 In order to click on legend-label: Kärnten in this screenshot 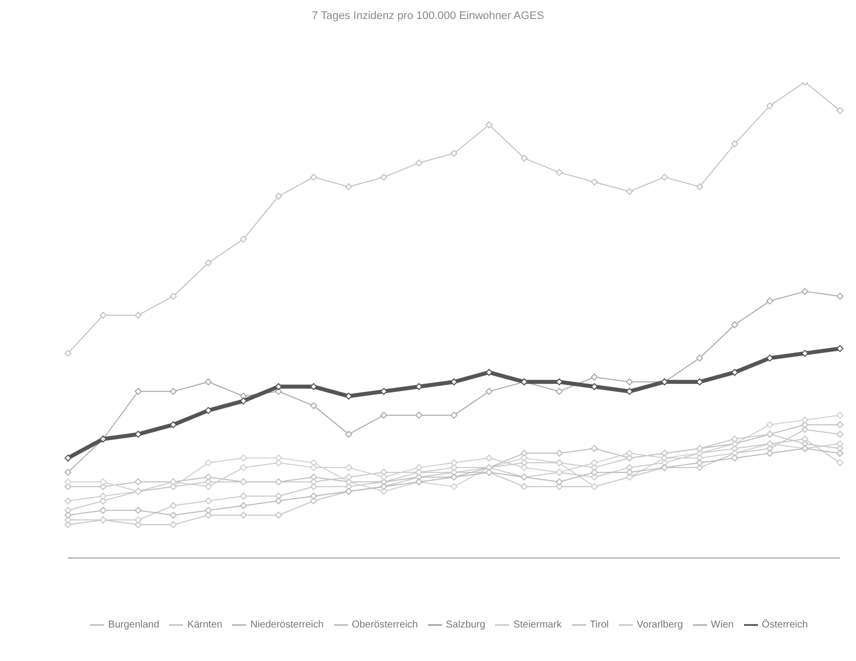, I will do `click(204, 625)`.